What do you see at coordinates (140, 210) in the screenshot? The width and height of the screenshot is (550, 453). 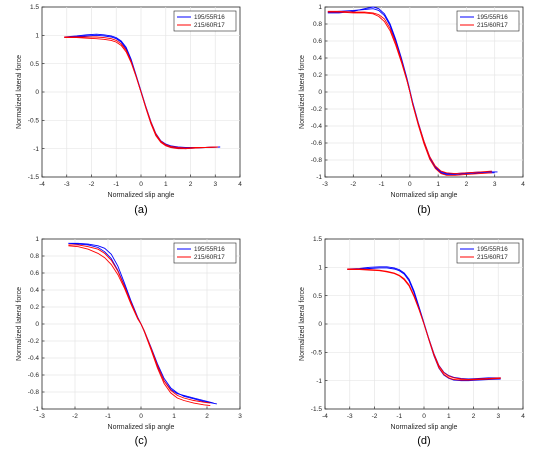 I see `panel-label: (a)` at bounding box center [140, 210].